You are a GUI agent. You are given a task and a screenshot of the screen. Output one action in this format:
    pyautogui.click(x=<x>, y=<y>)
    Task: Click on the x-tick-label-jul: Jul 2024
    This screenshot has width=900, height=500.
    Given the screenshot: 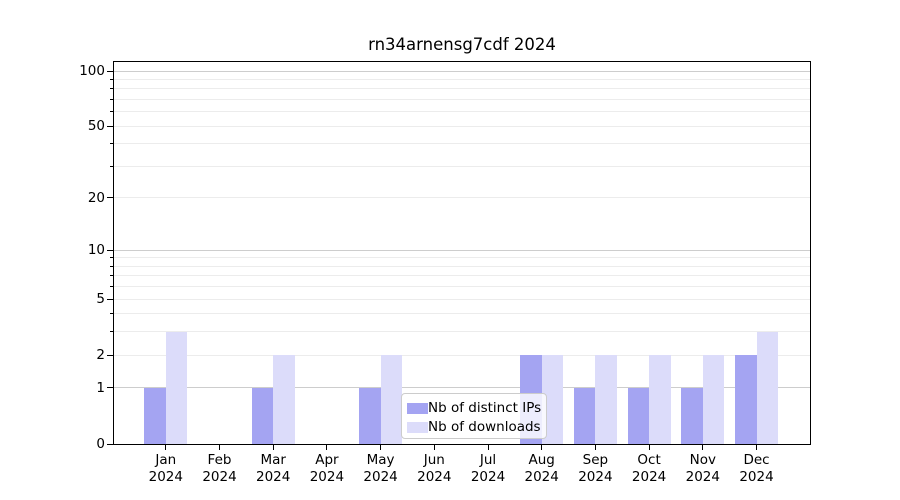 What is the action you would take?
    pyautogui.click(x=488, y=469)
    